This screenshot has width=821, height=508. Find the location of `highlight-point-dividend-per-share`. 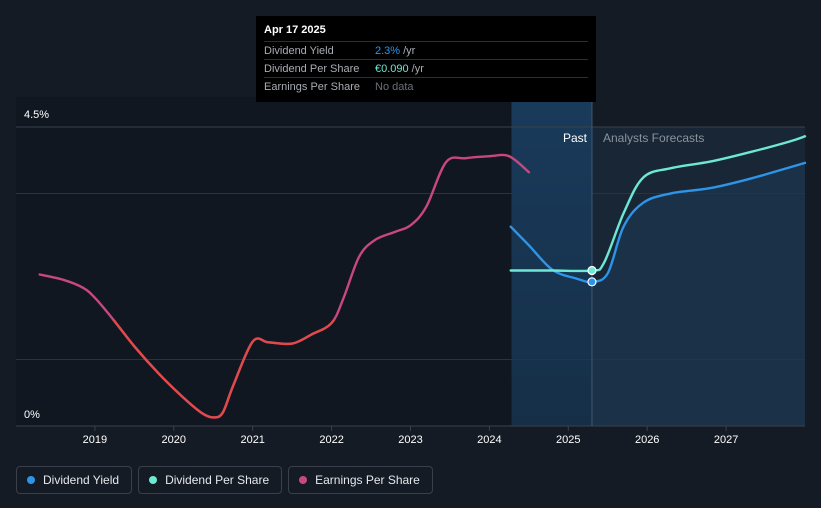

highlight-point-dividend-per-share is located at coordinates (592, 270).